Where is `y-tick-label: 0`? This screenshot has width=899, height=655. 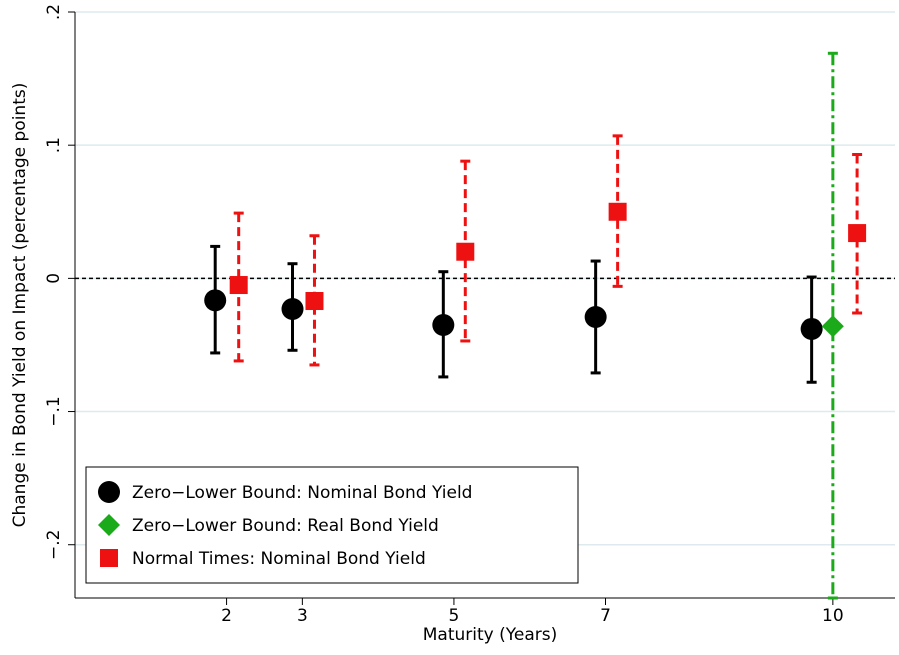 y-tick-label: 0 is located at coordinates (54, 278).